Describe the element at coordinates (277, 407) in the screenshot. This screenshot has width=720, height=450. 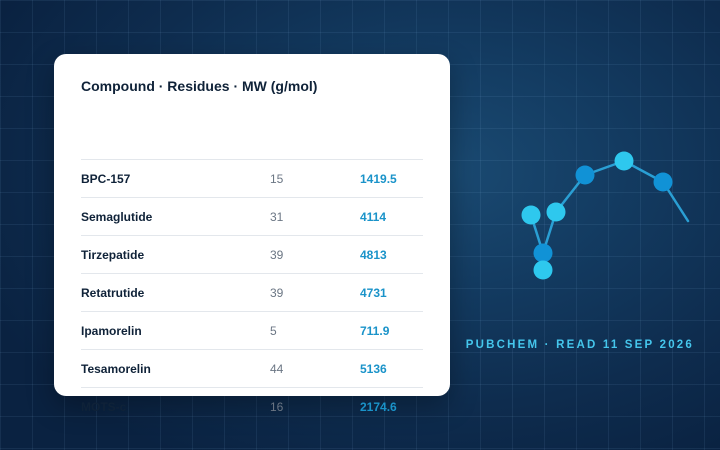
I see `residue-count: 16` at that location.